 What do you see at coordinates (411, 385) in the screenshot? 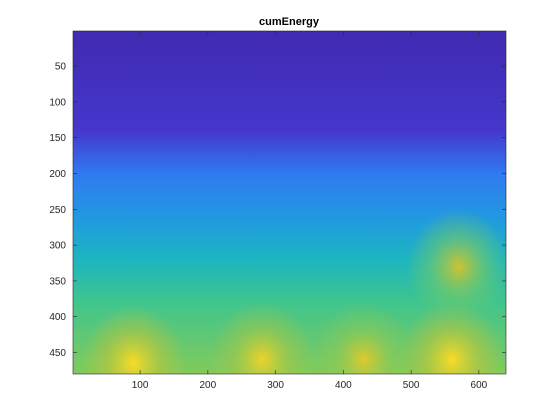
I see `x-tick-label: 500` at bounding box center [411, 385].